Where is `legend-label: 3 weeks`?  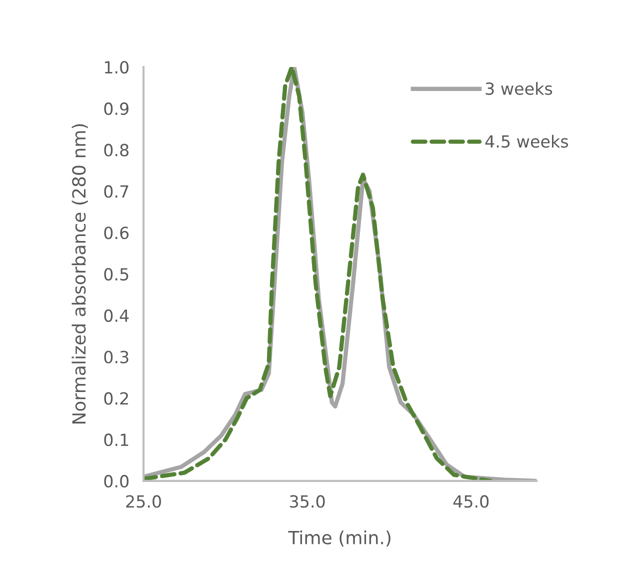
legend-label: 3 weeks is located at coordinates (519, 88).